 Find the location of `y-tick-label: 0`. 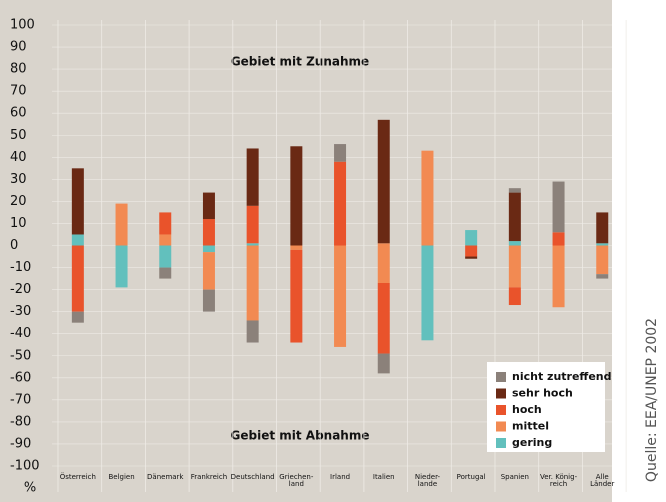

y-tick-label: 0 is located at coordinates (14, 245).